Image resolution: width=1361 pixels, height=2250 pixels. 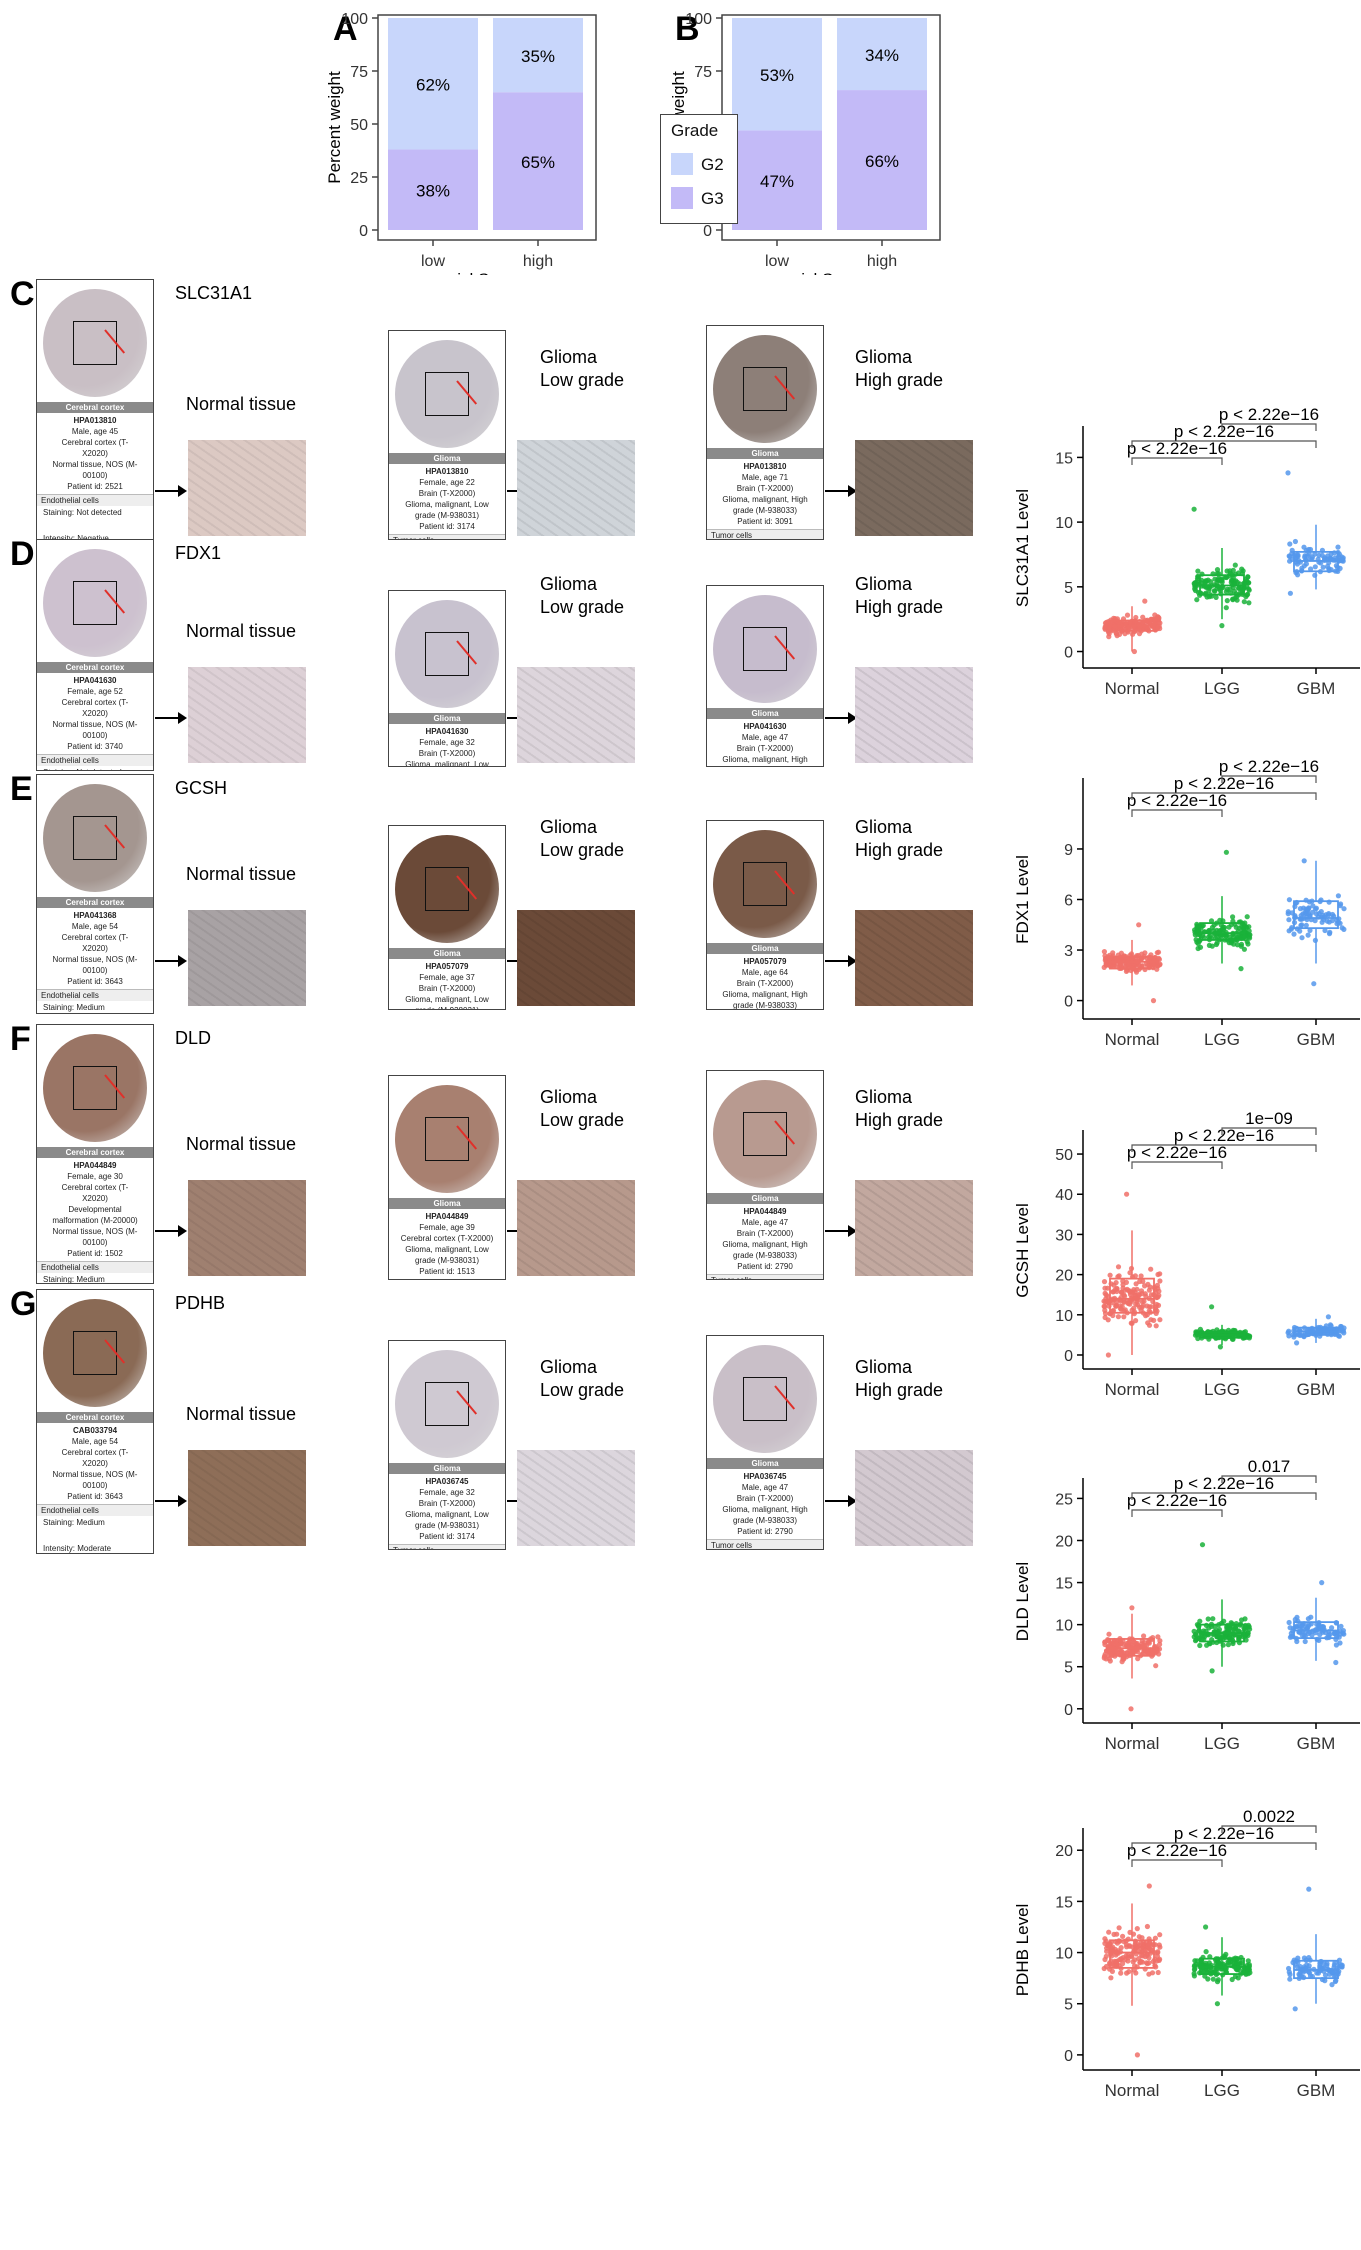 I want to click on y-tick-label: 25, so click(x=359, y=178).